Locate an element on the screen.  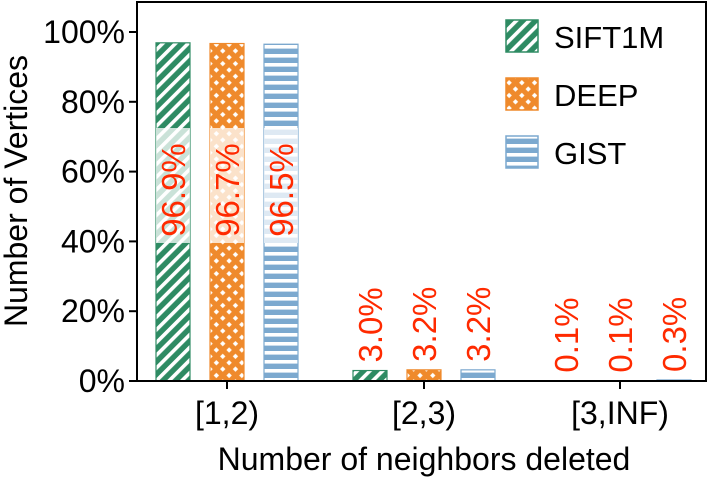
legend: SIFT1M DEEP GIST is located at coordinates (584, 95).